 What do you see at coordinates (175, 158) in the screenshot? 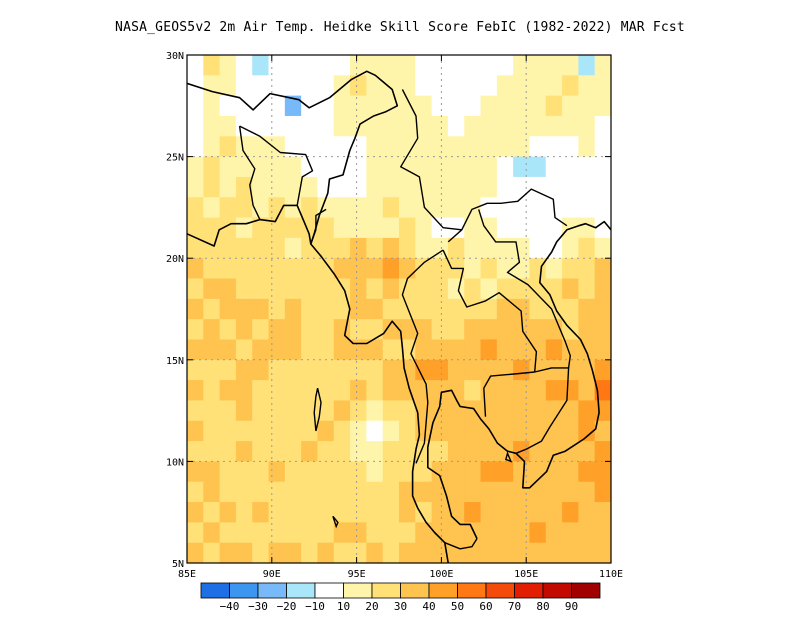
I see `y-tick-label: 25N` at bounding box center [175, 158].